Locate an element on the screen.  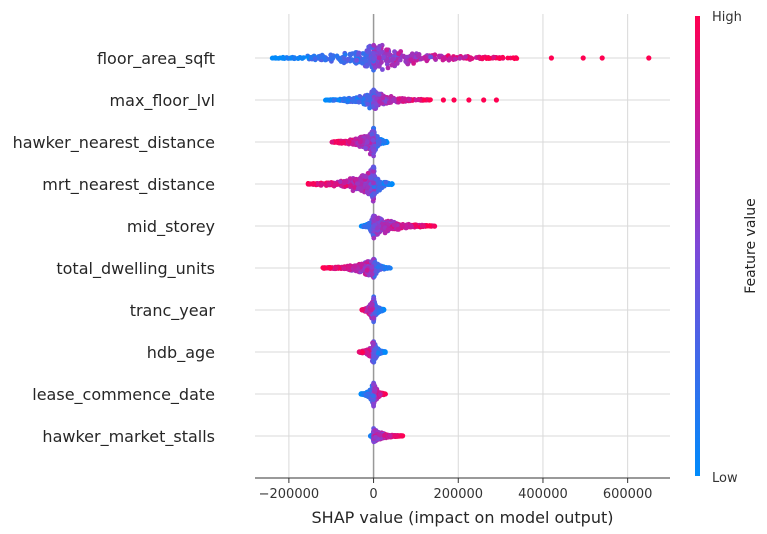
feature-label: floor_area_sqft is located at coordinates (156, 59).